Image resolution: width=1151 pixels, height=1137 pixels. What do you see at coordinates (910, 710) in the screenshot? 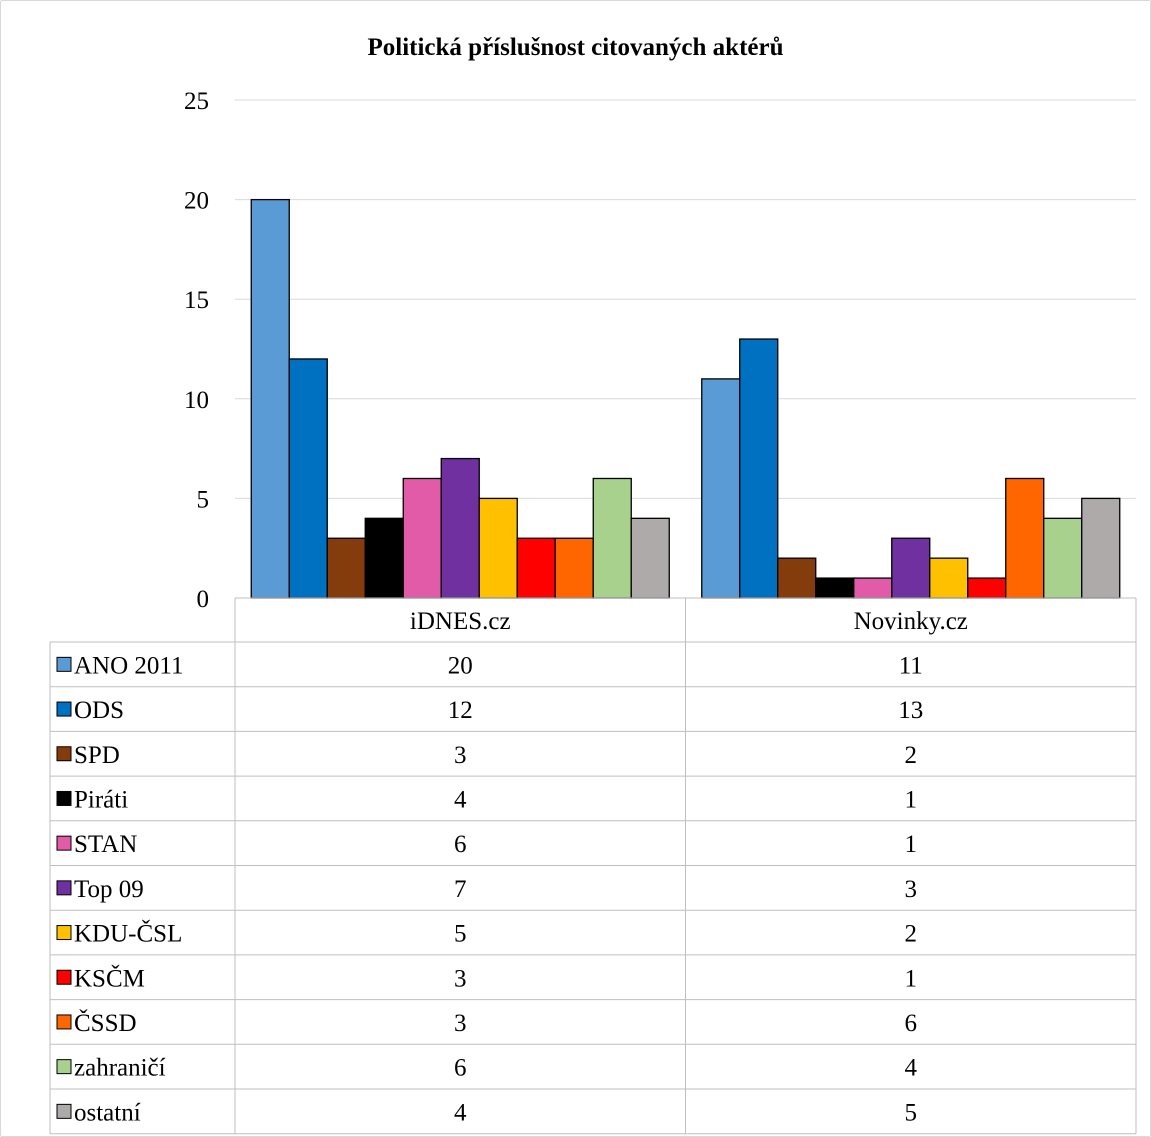
I see `data-label: 13` at bounding box center [910, 710].